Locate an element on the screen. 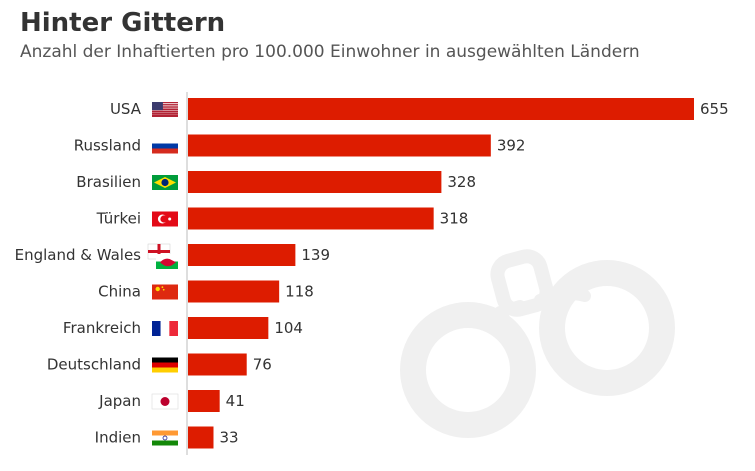  germany-flag-icon is located at coordinates (165, 365).